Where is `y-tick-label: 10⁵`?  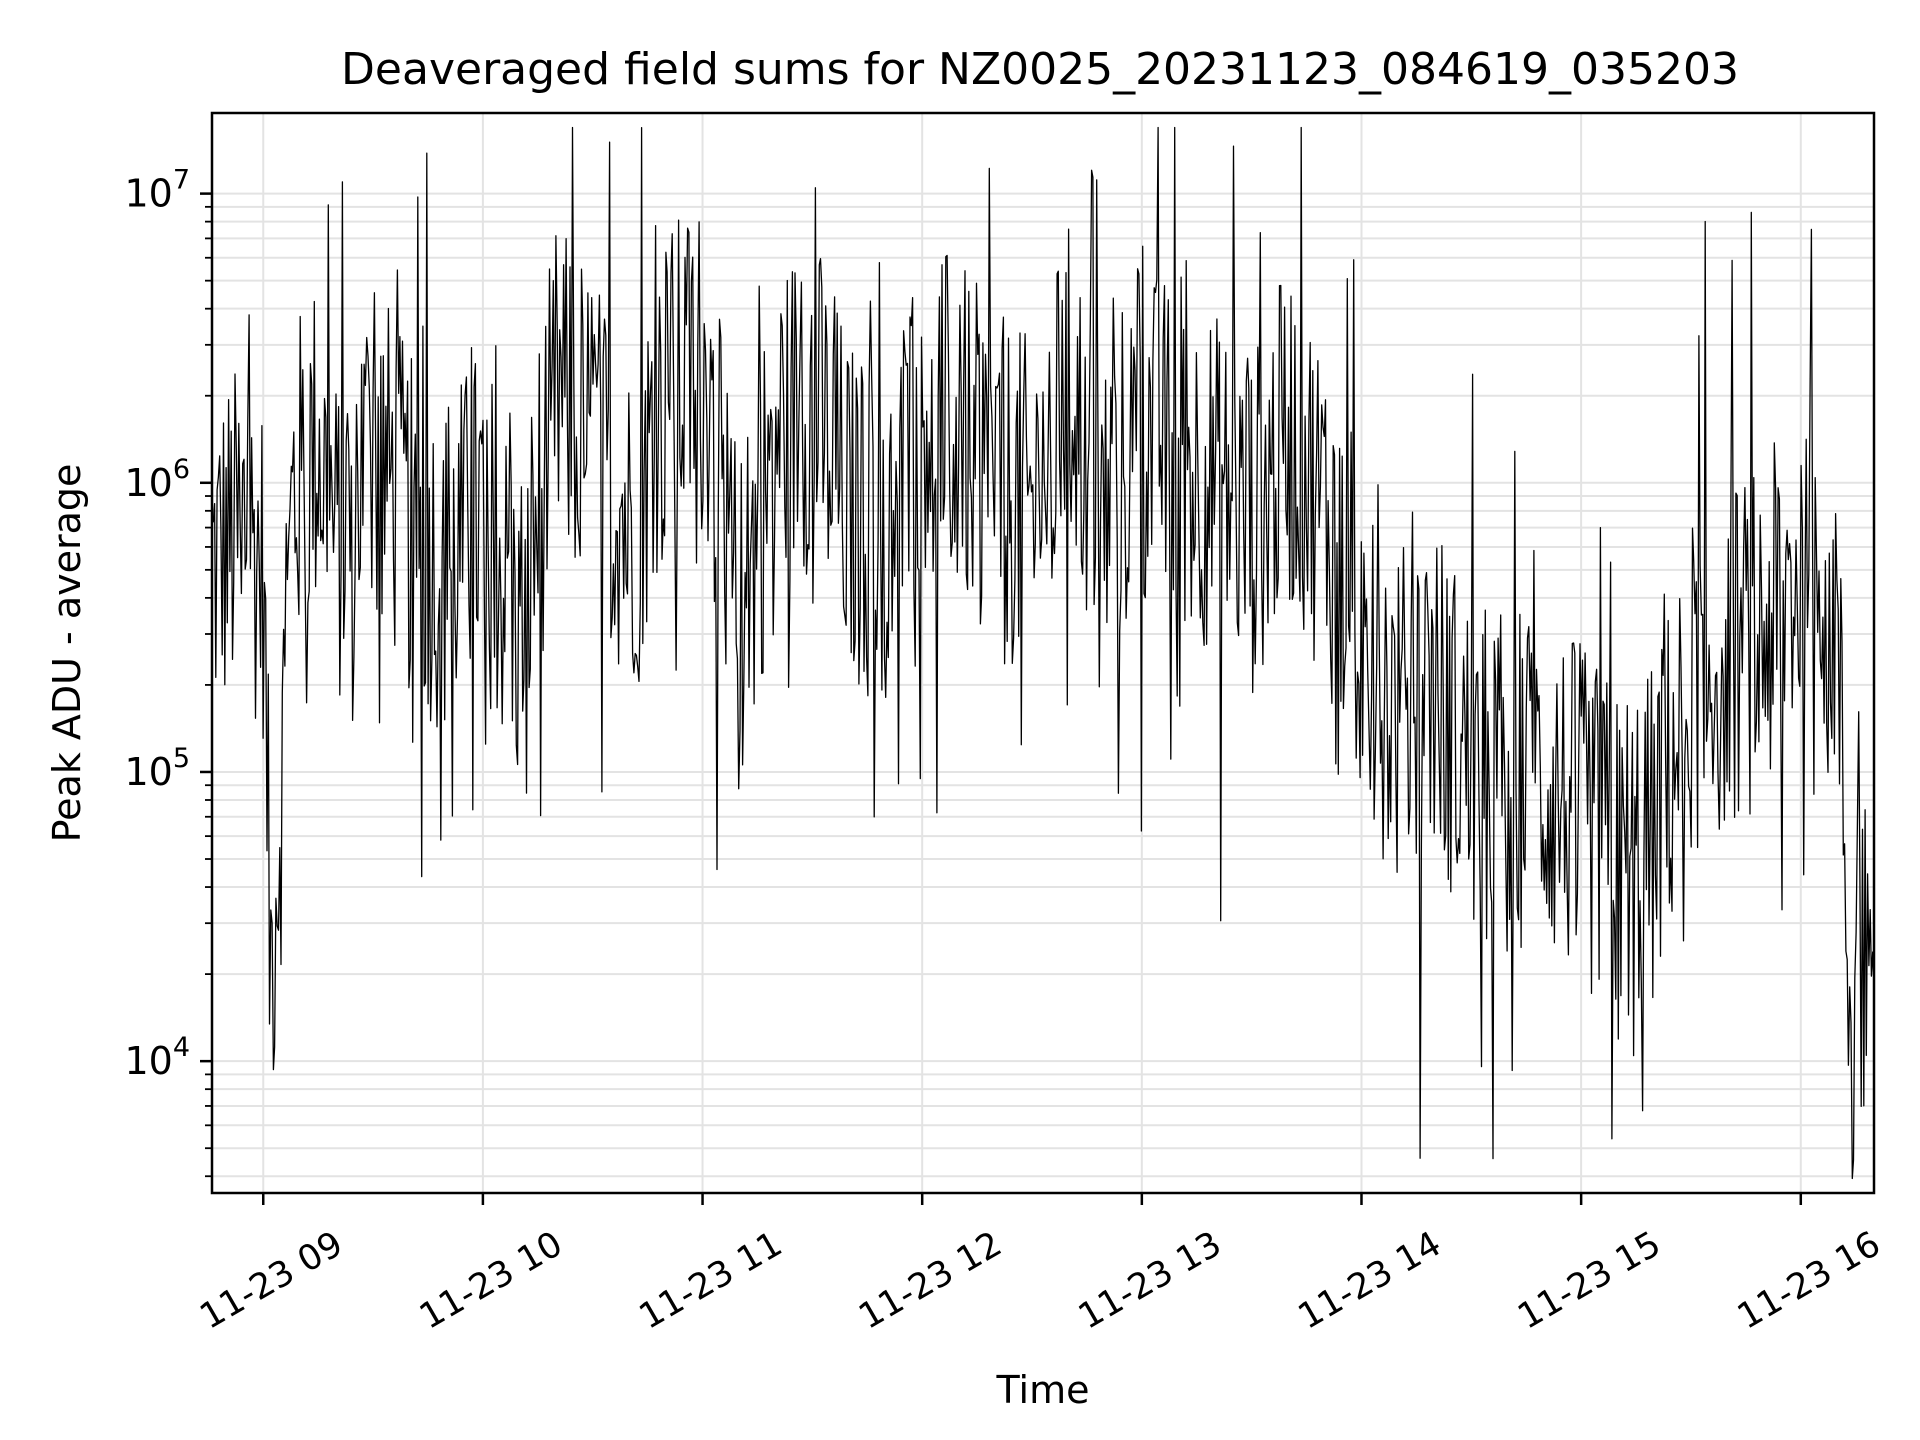
y-tick-label: 10⁵ is located at coordinates (157, 768).